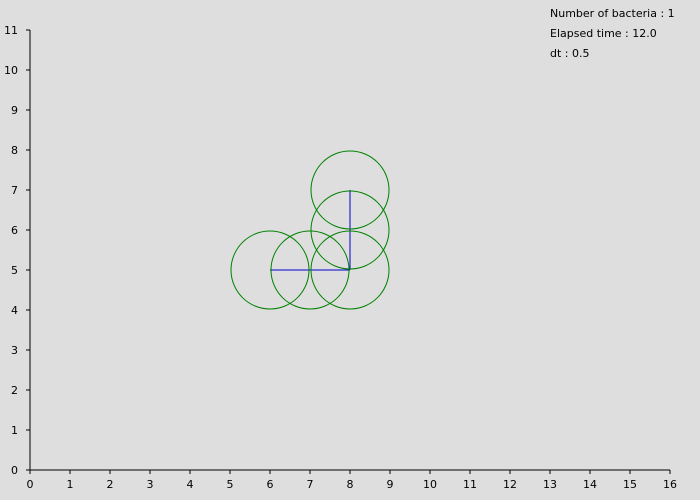 Image resolution: width=700 pixels, height=500 pixels. Describe the element at coordinates (14, 110) in the screenshot. I see `y-tick-label: 9` at that location.